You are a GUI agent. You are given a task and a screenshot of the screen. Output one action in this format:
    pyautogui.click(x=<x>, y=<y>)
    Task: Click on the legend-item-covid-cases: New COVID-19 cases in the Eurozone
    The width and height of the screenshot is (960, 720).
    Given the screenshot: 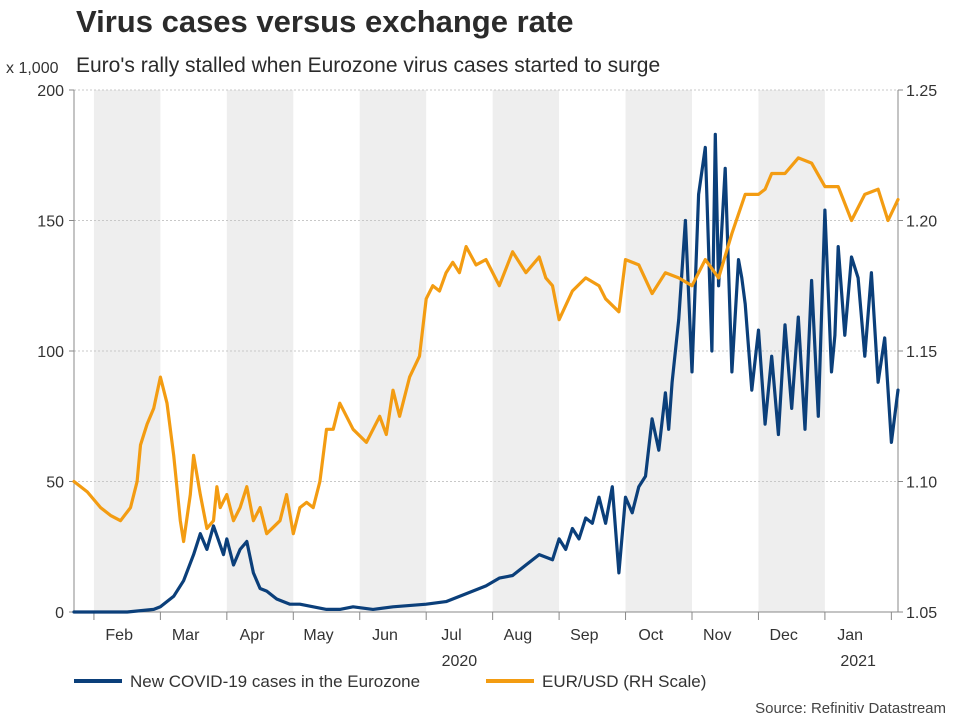 What is the action you would take?
    pyautogui.click(x=247, y=682)
    